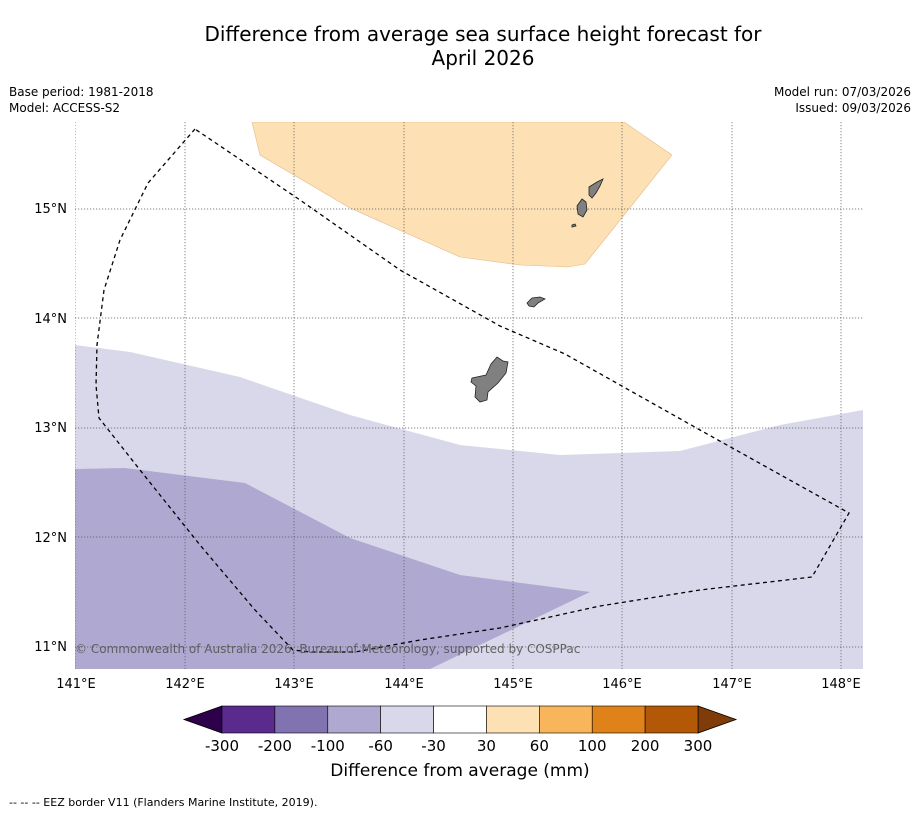 The height and width of the screenshot is (816, 919). What do you see at coordinates (842, 92) in the screenshot?
I see `model-run: Model run: 07/03/2026` at bounding box center [842, 92].